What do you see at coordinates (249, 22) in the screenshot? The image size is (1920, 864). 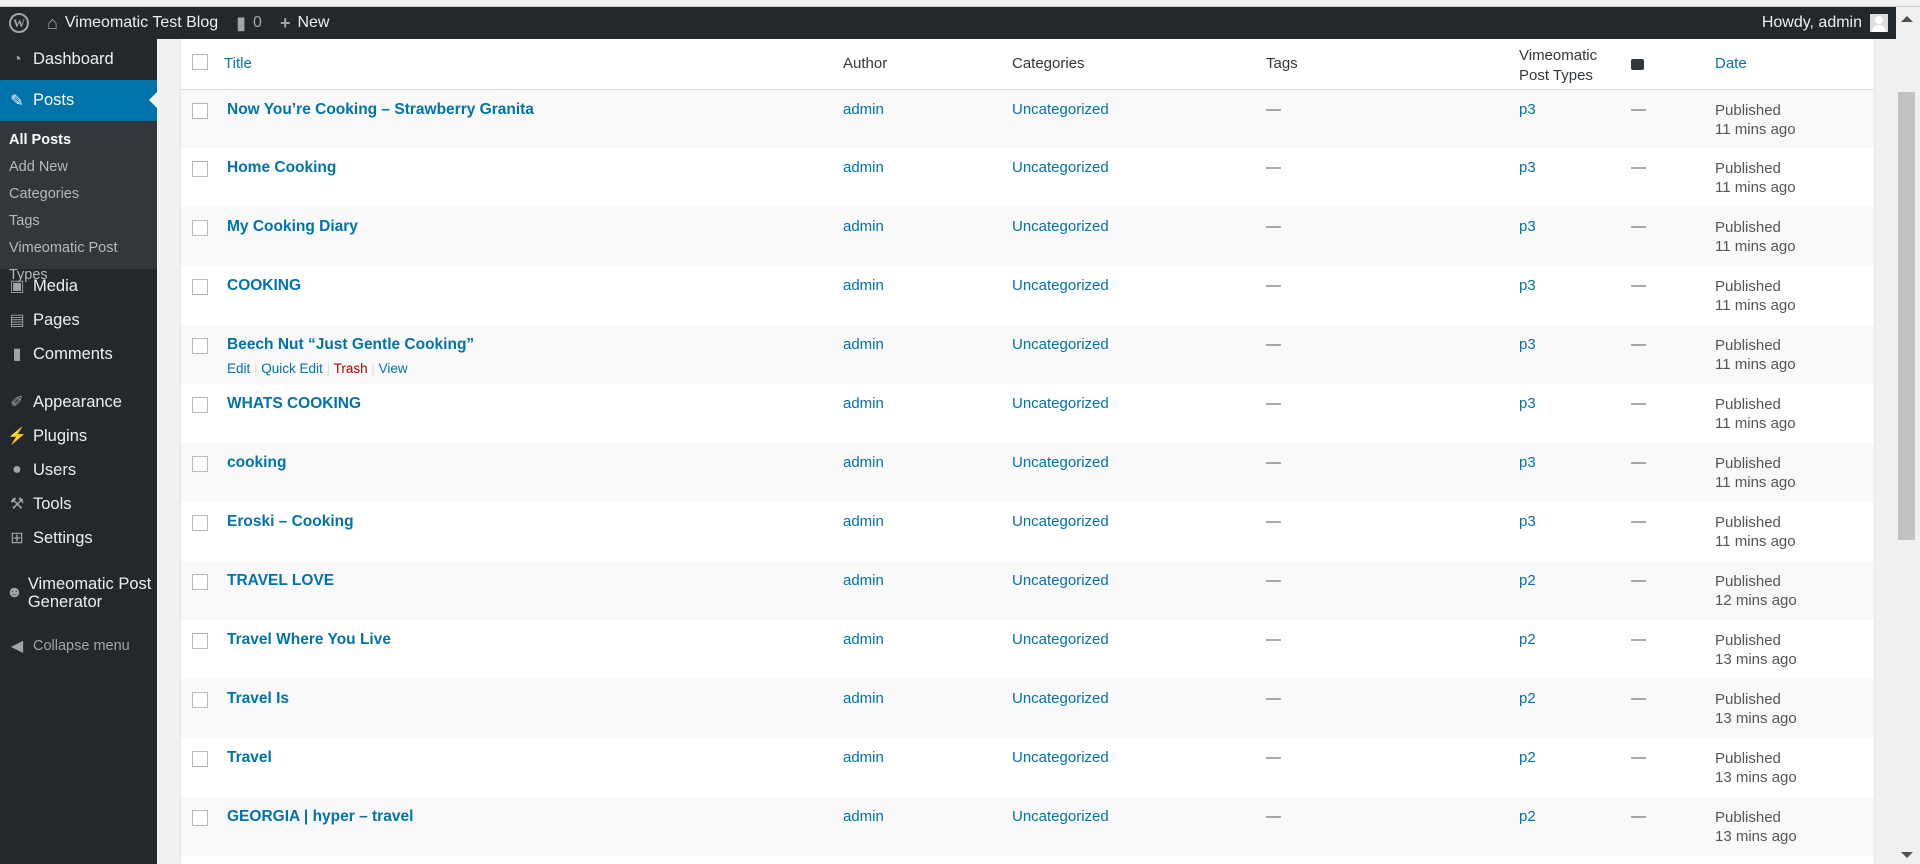 I see `comments-link: ▮ 0` at bounding box center [249, 22].